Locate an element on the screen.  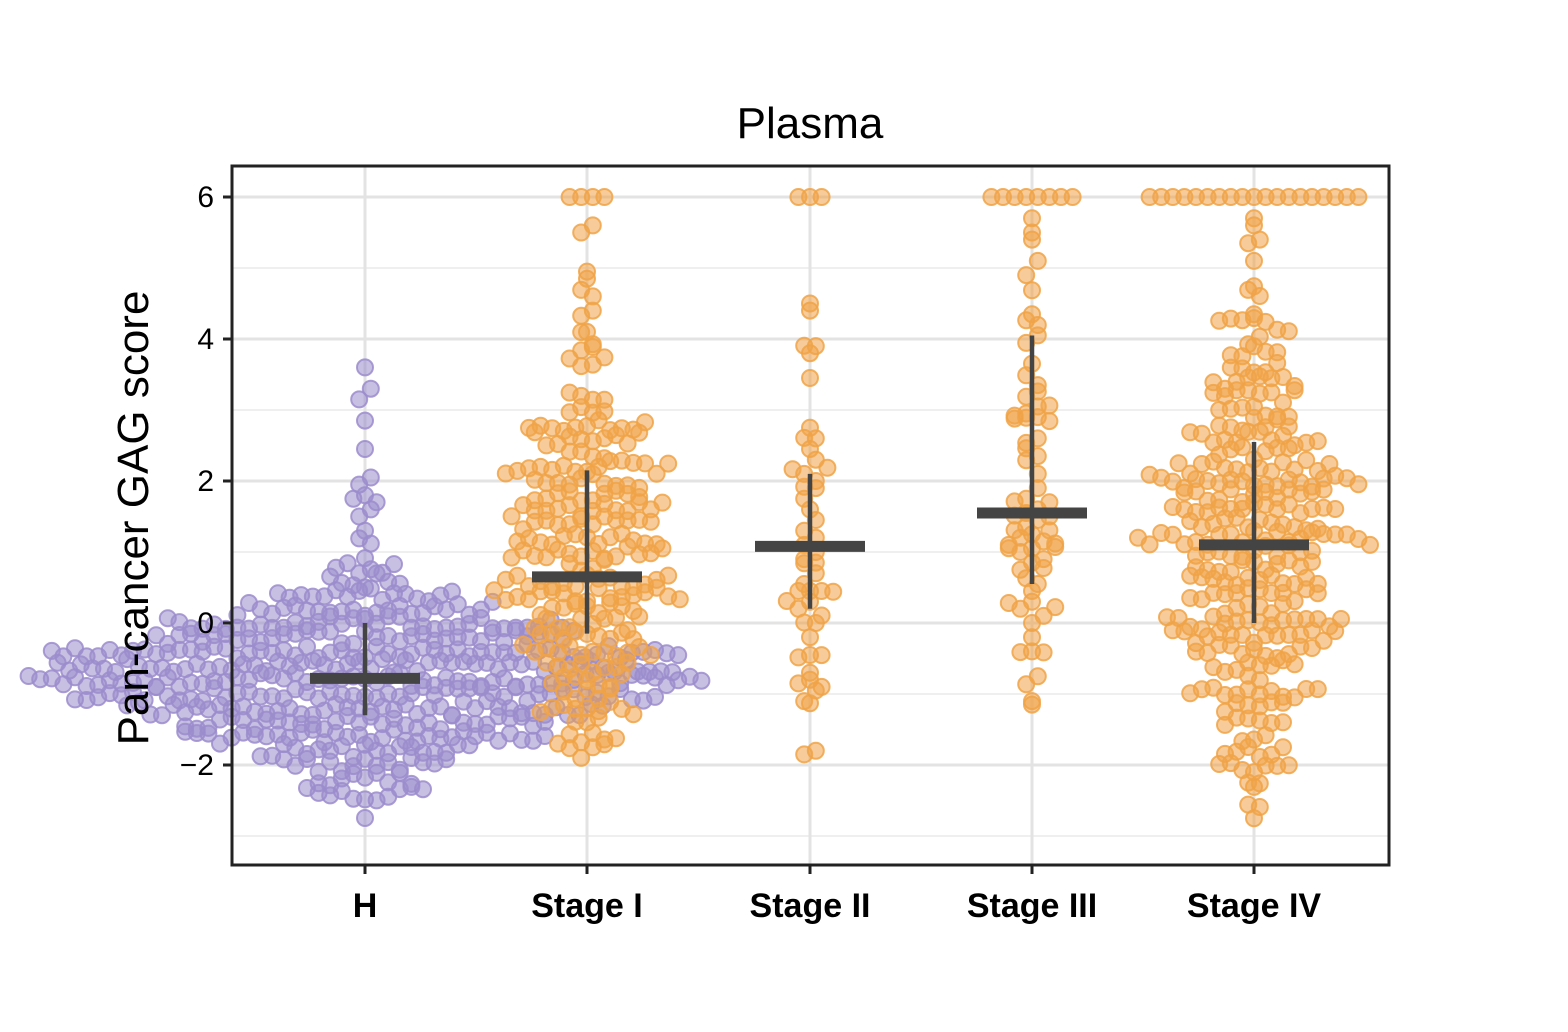
y-tick-label: 2 is located at coordinates (205, 481).